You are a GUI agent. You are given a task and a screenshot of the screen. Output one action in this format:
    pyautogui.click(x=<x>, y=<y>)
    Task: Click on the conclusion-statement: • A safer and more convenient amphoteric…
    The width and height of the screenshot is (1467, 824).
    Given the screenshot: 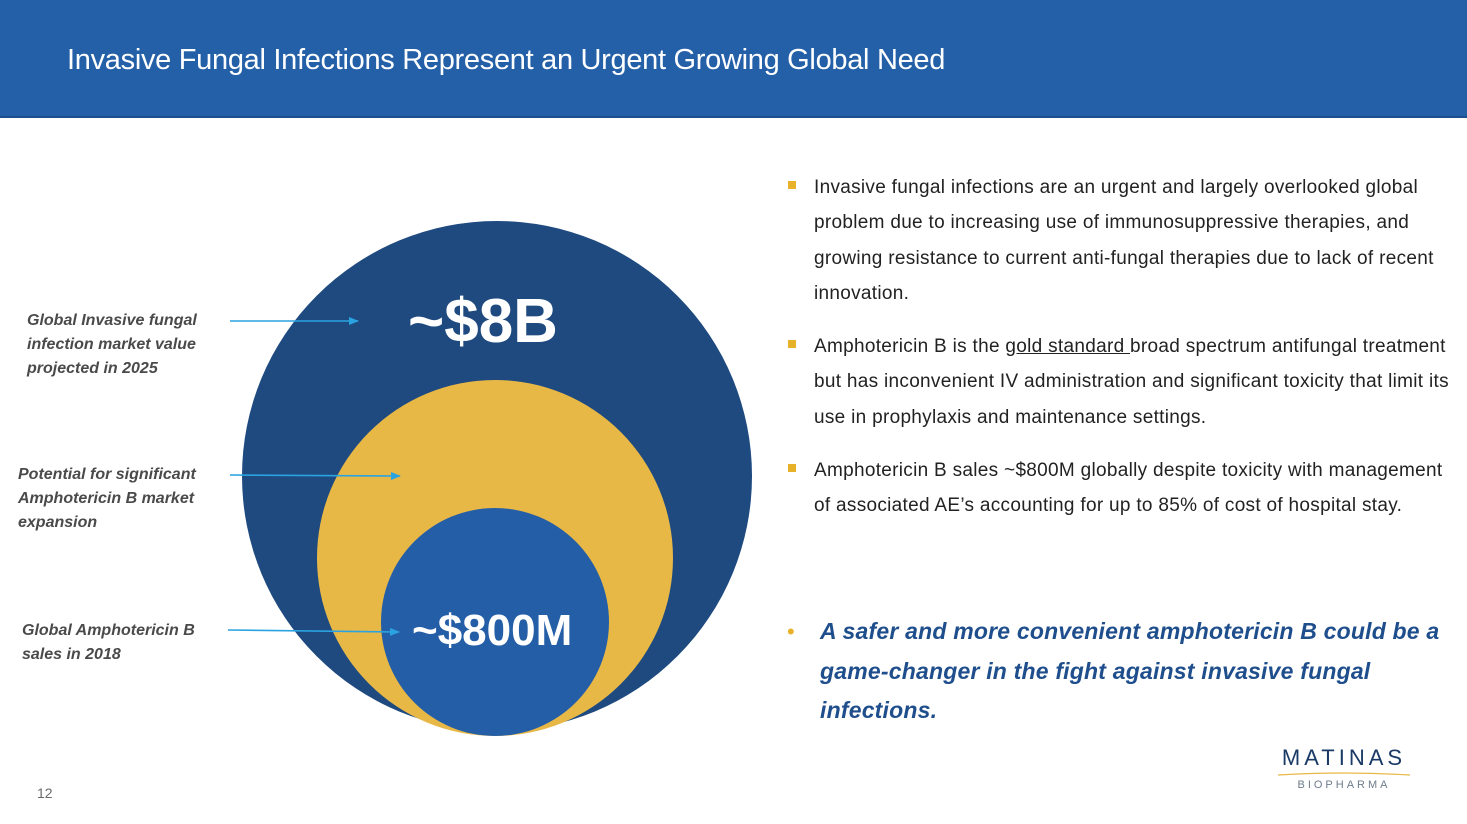 What is the action you would take?
    pyautogui.click(x=1122, y=671)
    